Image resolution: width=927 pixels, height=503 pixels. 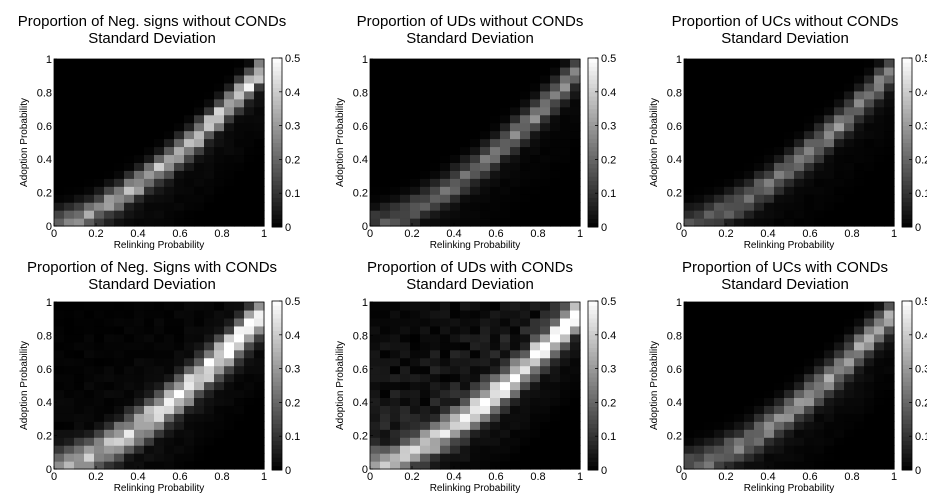 I want to click on x-tick-label: 0.4, so click(x=767, y=477).